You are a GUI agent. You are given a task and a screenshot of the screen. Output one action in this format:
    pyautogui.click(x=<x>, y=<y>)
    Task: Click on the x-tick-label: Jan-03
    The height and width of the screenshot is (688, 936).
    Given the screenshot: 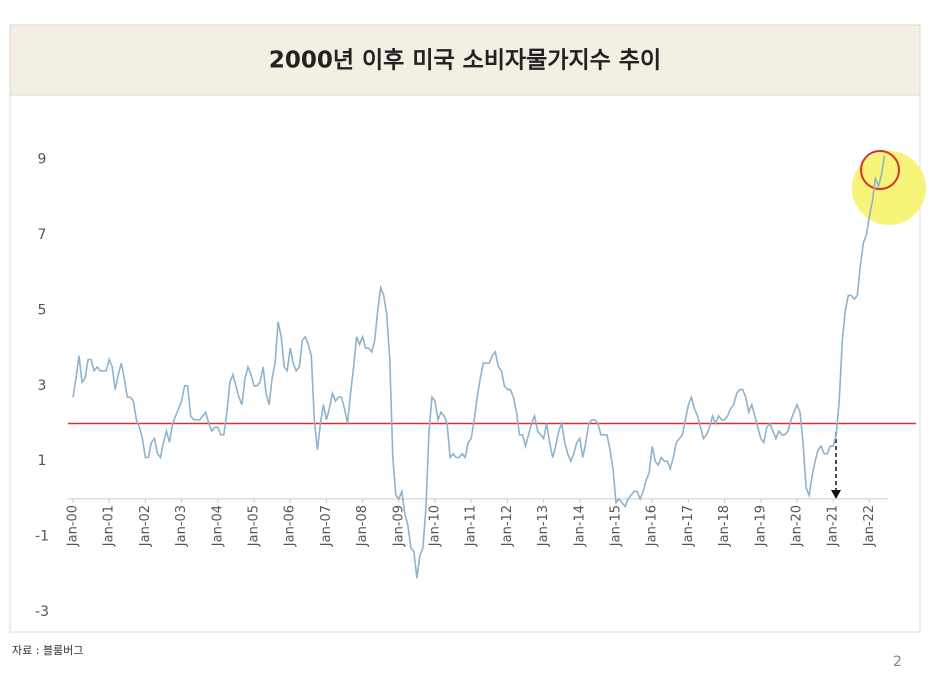 What is the action you would take?
    pyautogui.click(x=181, y=526)
    